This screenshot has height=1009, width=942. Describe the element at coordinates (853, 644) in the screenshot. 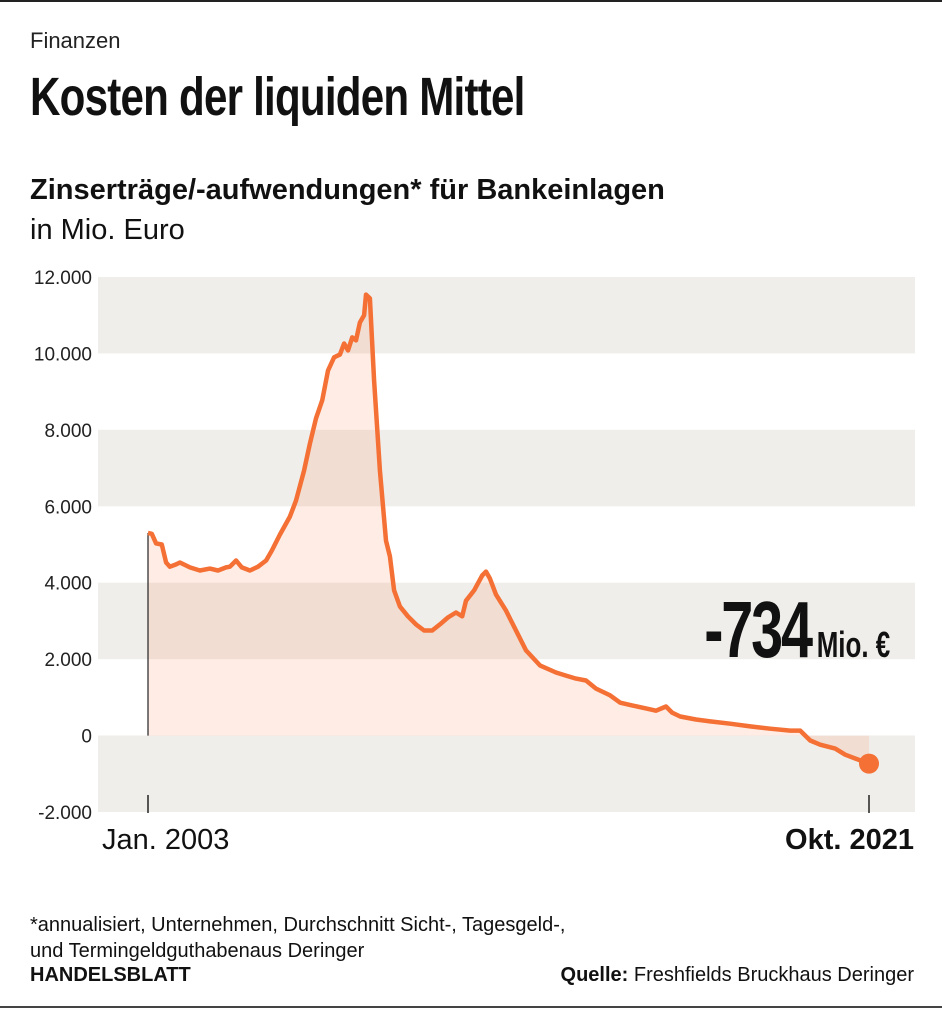

I see `annotation-unit: Mio. €` at that location.